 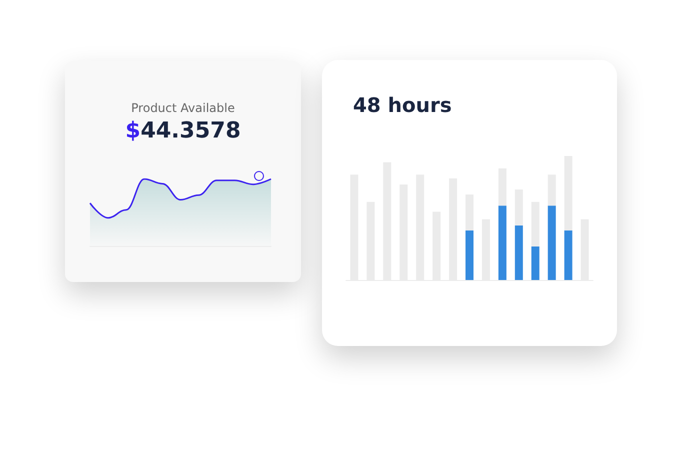 What do you see at coordinates (402, 105) in the screenshot?
I see `chart-title: 48 hours` at bounding box center [402, 105].